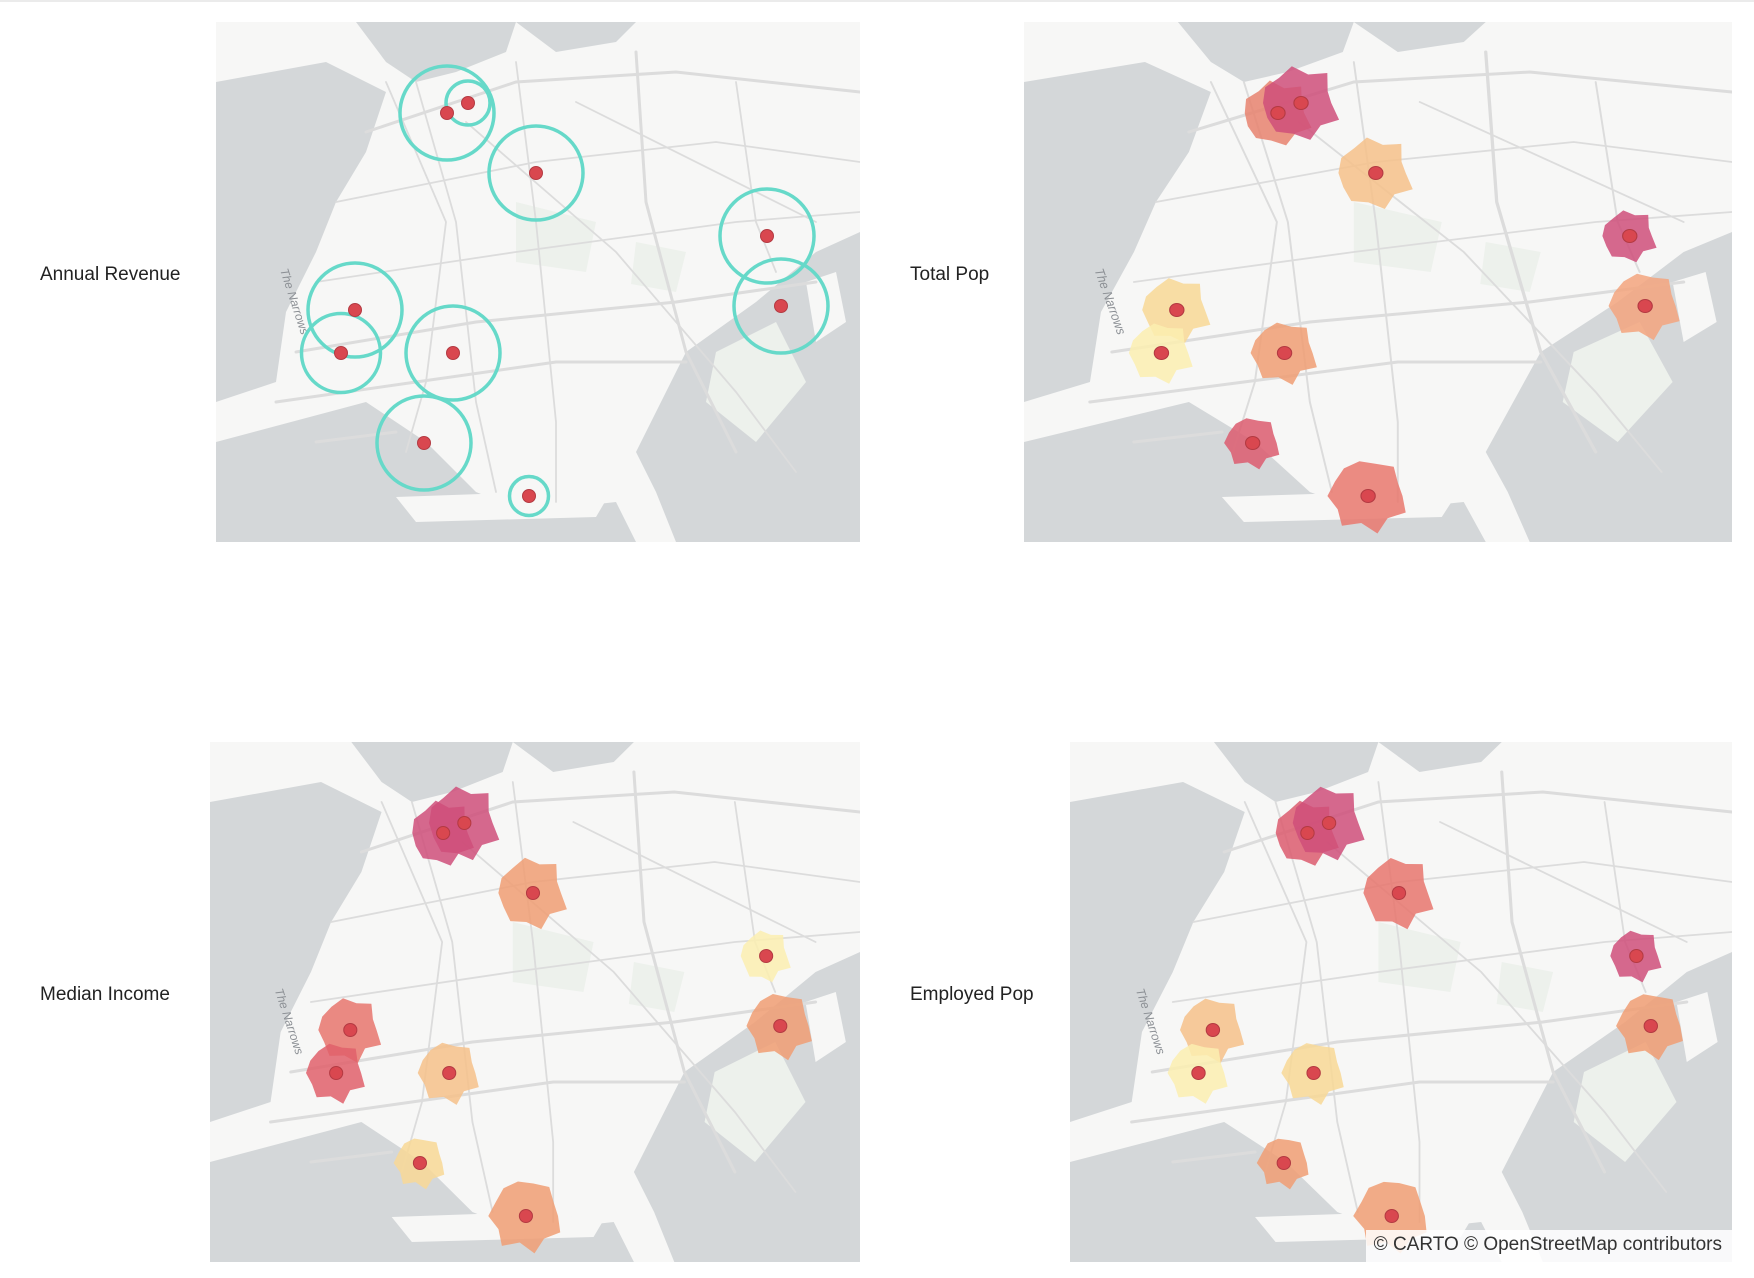 The width and height of the screenshot is (1754, 1278). I want to click on coney-island, so click(501, 507).